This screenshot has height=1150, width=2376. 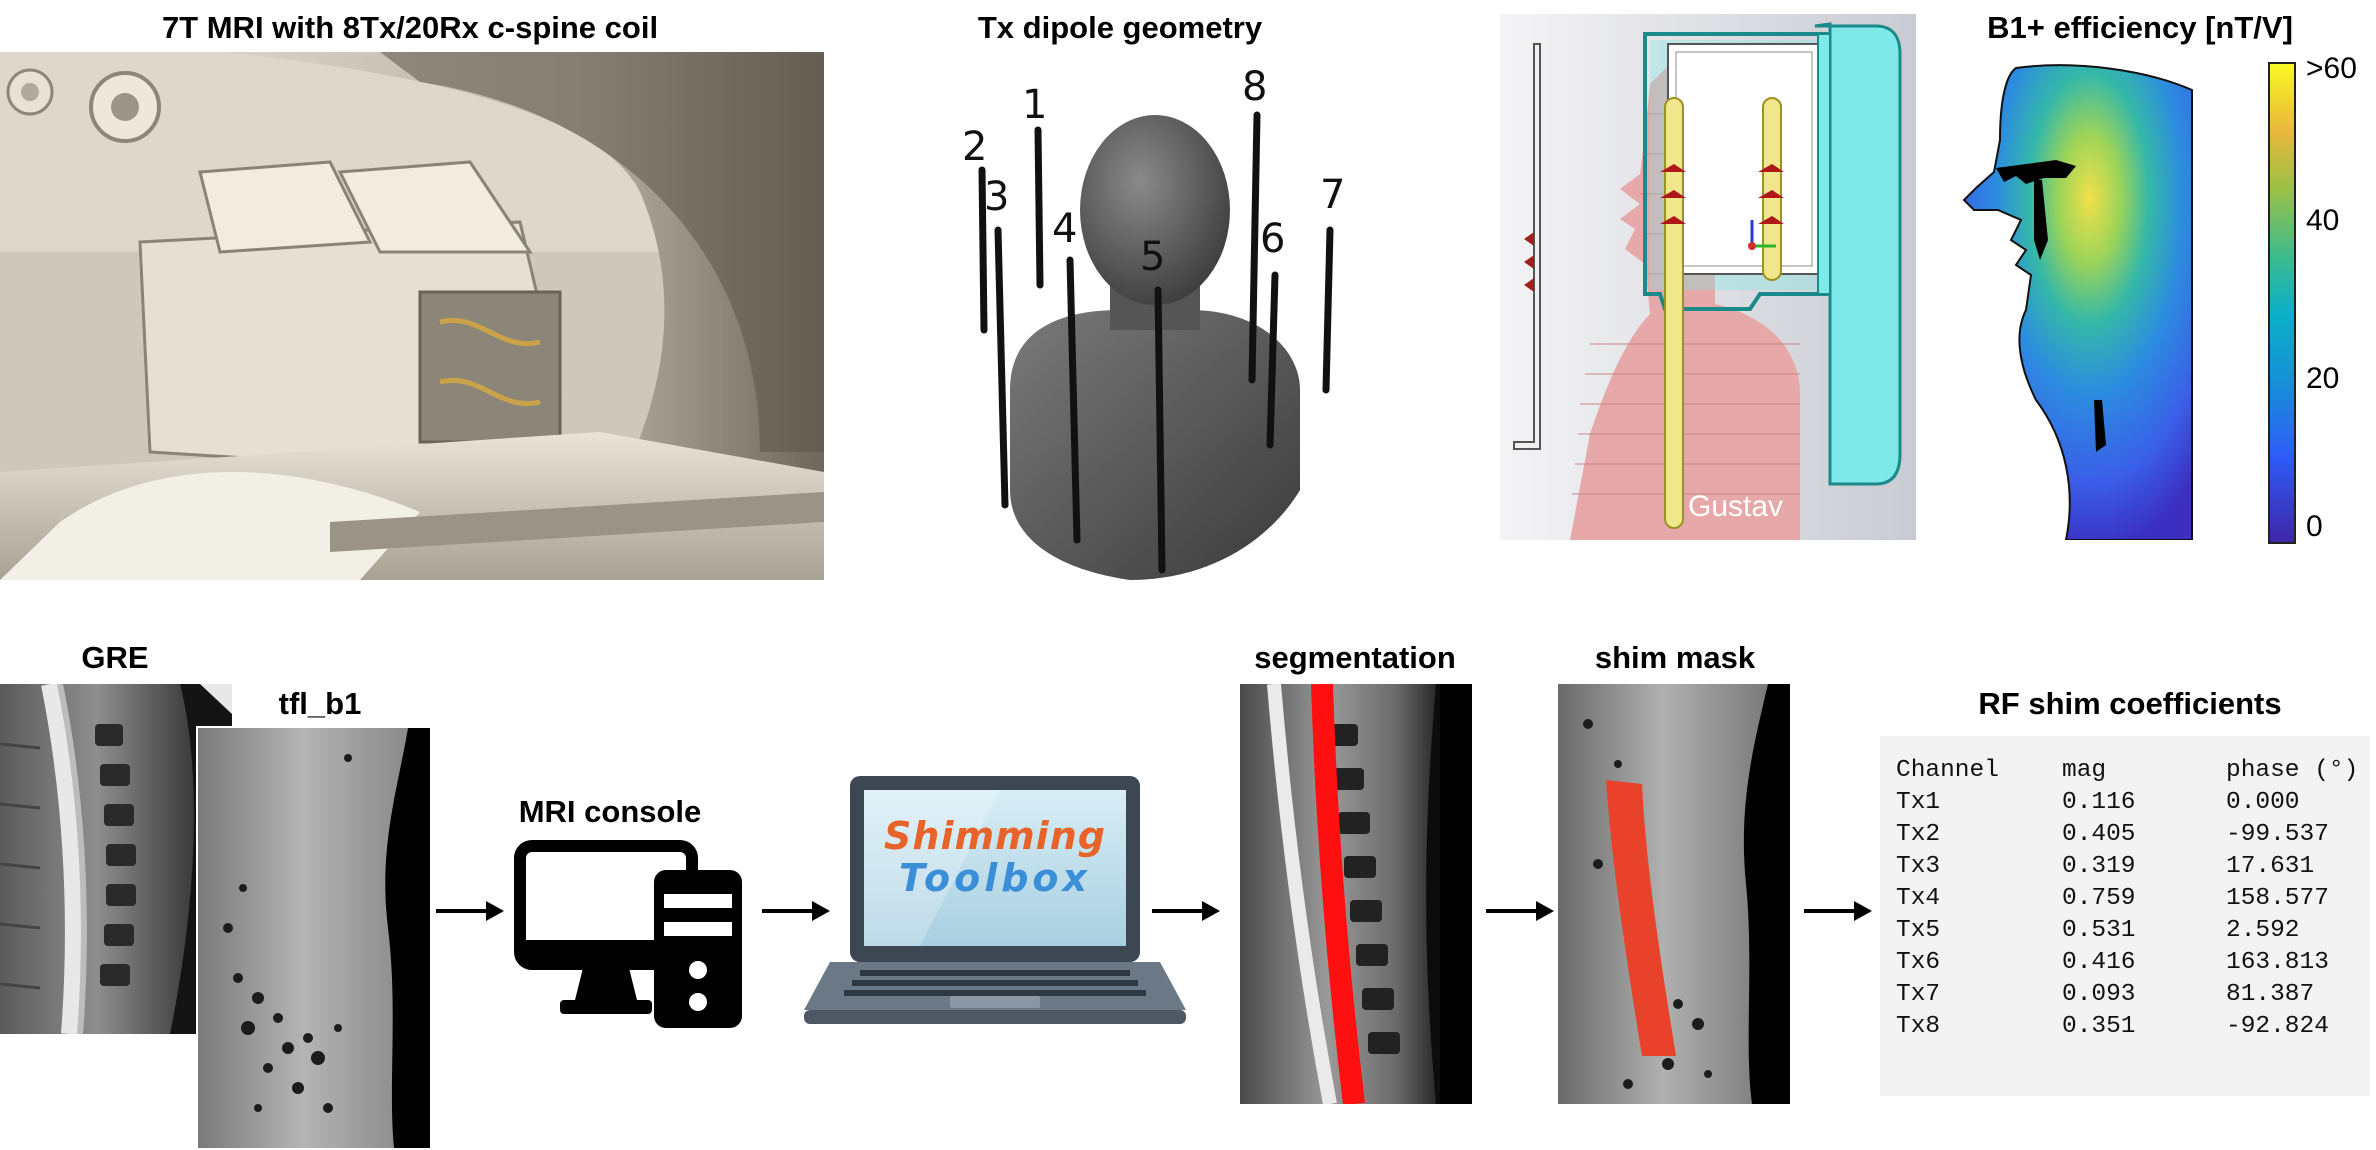 I want to click on phase-cell: 0.000, so click(x=2263, y=802).